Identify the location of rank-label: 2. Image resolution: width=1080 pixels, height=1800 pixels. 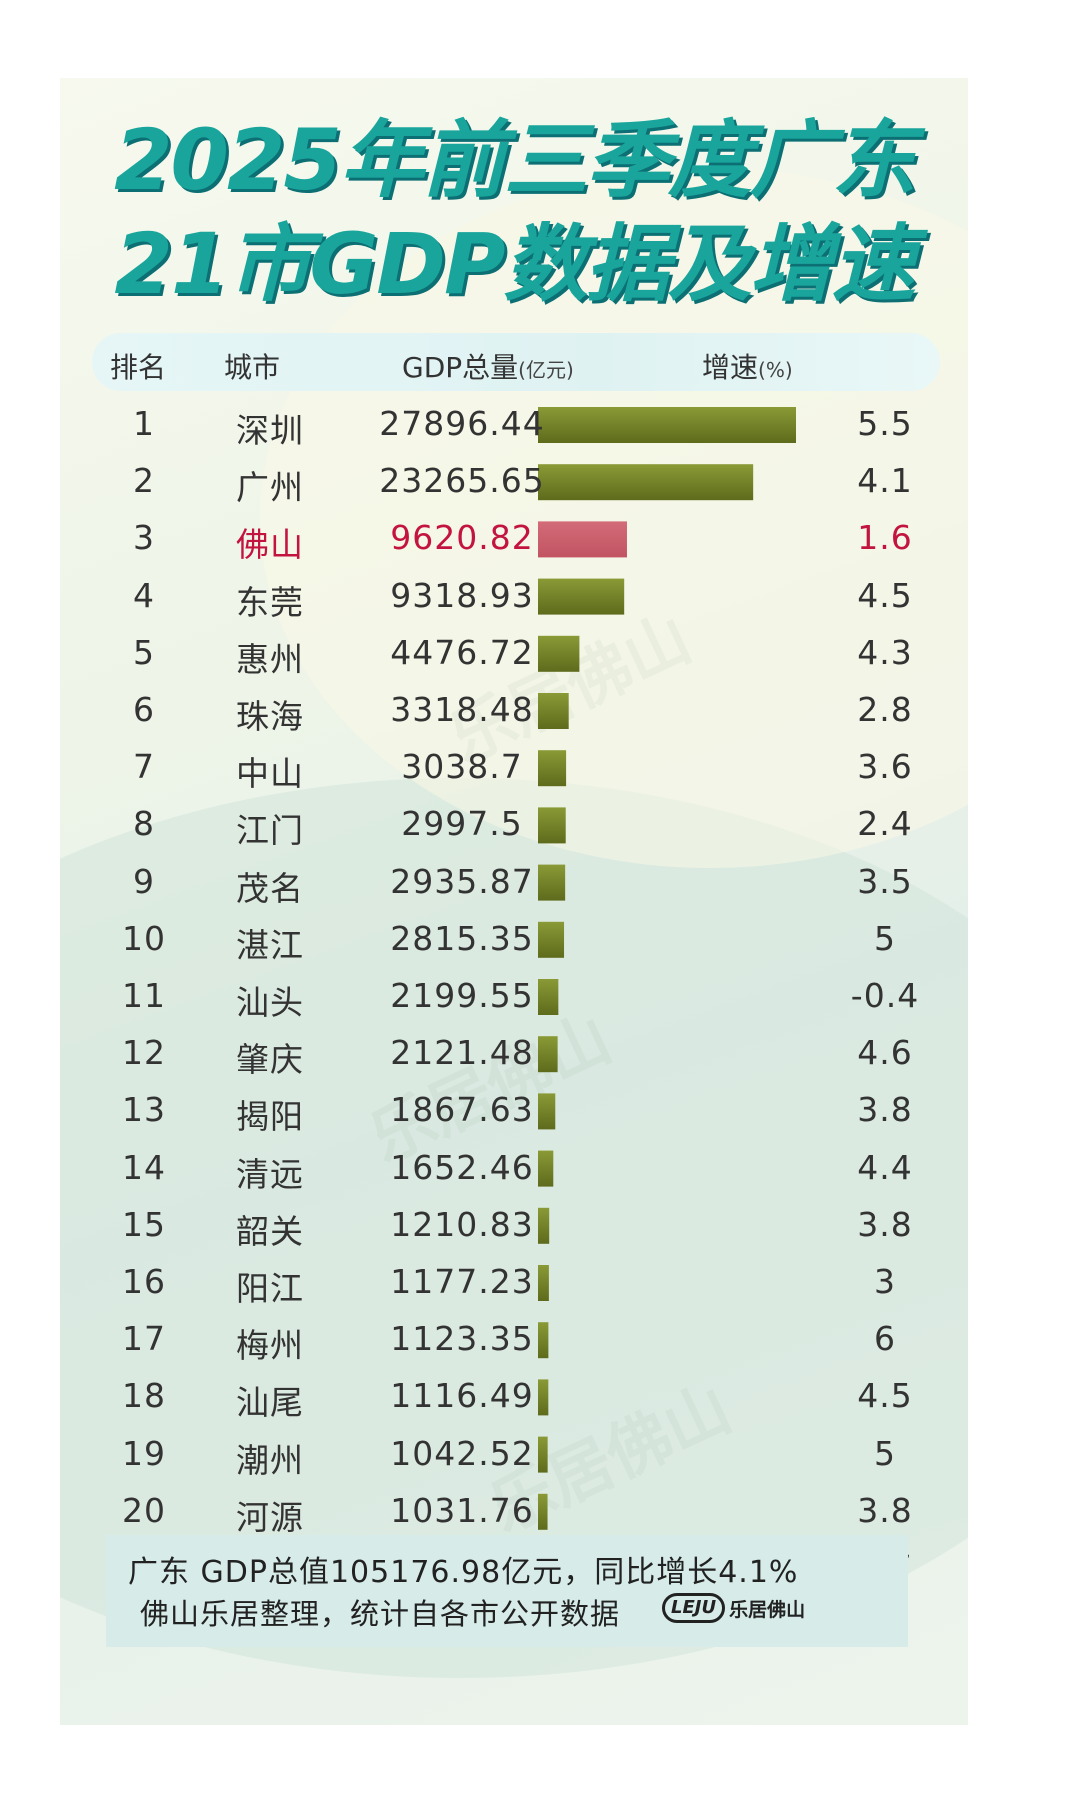
(144, 481).